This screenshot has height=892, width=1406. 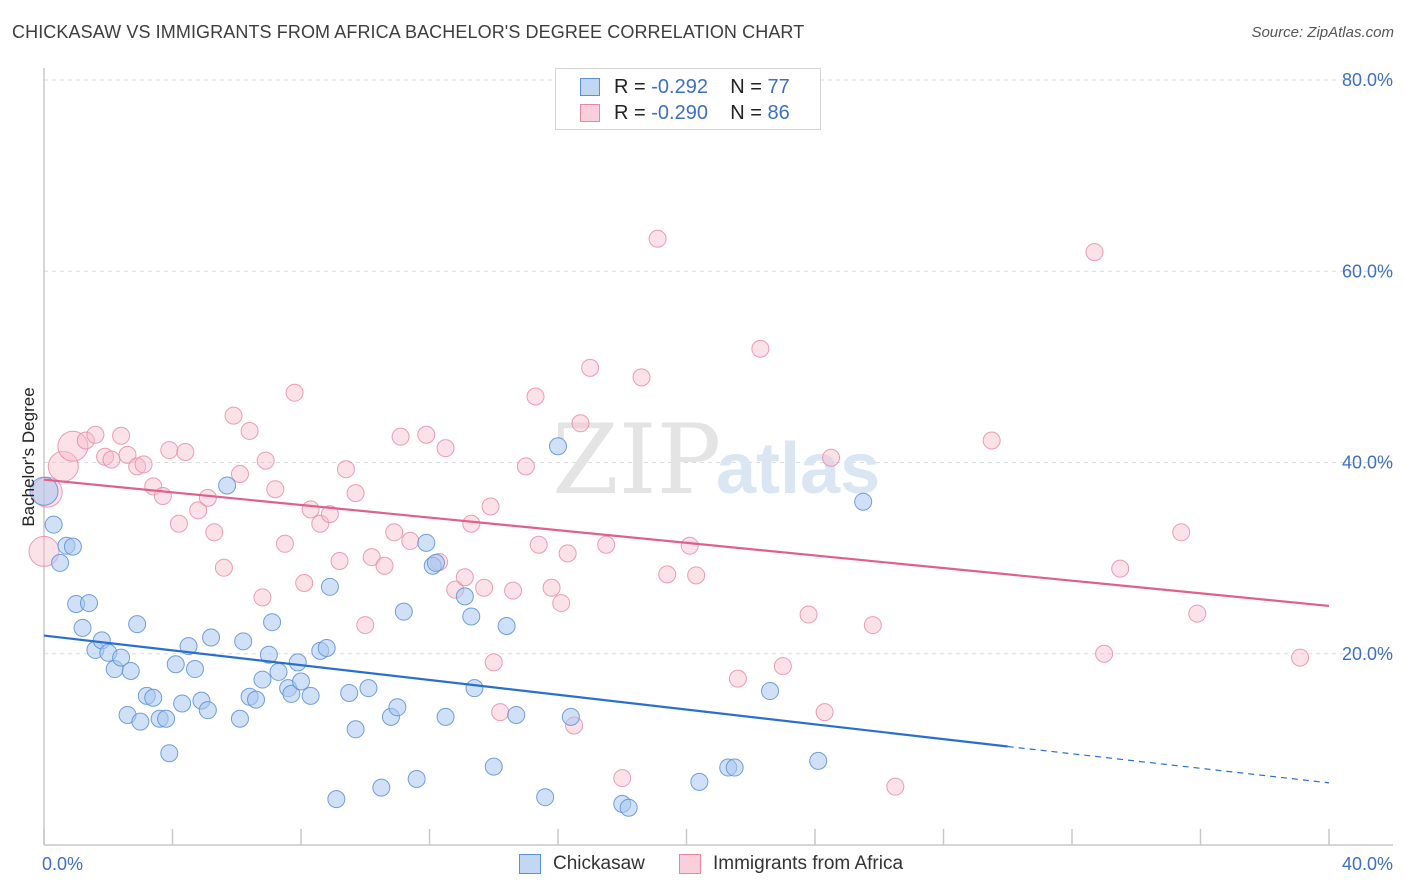 I want to click on legend-r-label: R =, so click(x=630, y=112).